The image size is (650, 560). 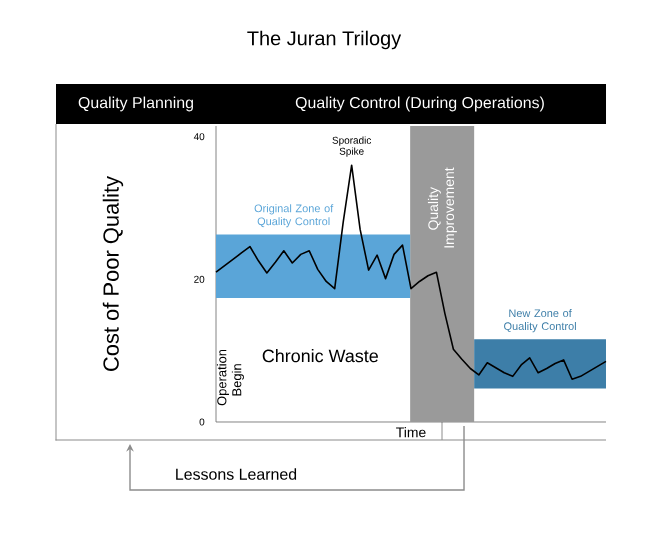 What do you see at coordinates (320, 356) in the screenshot?
I see `annotation: Chronic Waste` at bounding box center [320, 356].